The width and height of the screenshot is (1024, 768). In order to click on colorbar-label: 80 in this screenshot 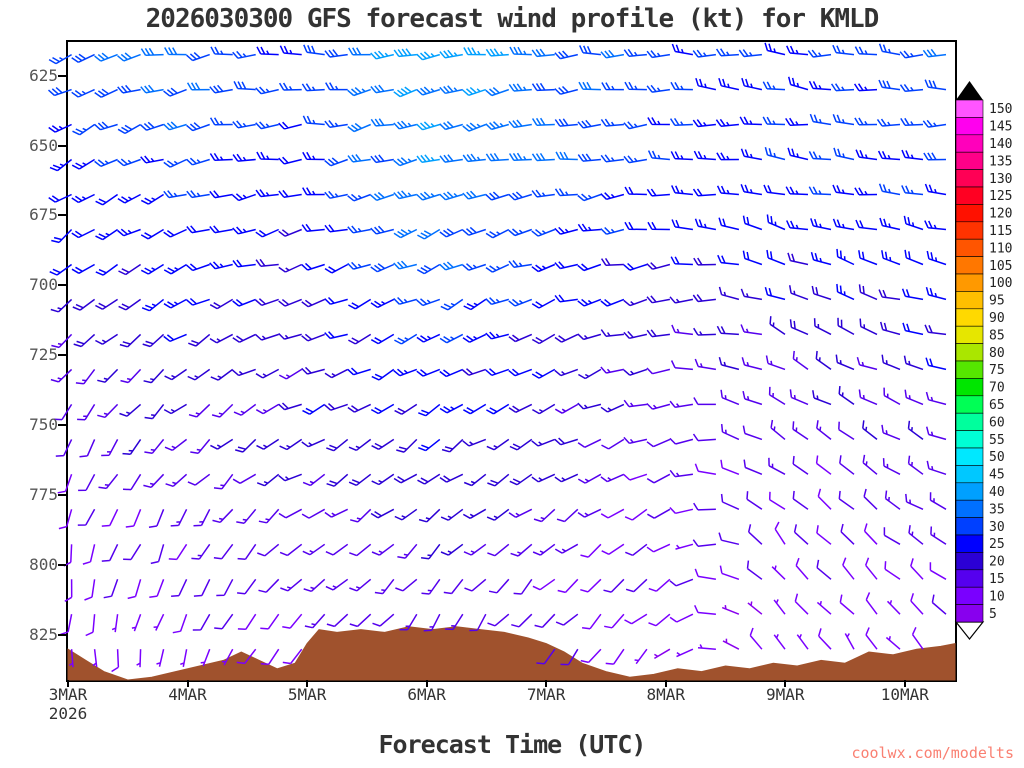, I will do `click(997, 353)`.